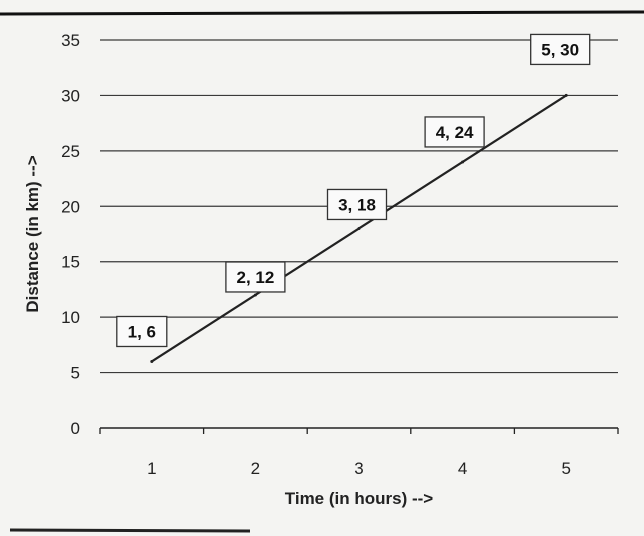 This screenshot has height=536, width=644. What do you see at coordinates (322, 13) in the screenshot?
I see `top-border-line` at bounding box center [322, 13].